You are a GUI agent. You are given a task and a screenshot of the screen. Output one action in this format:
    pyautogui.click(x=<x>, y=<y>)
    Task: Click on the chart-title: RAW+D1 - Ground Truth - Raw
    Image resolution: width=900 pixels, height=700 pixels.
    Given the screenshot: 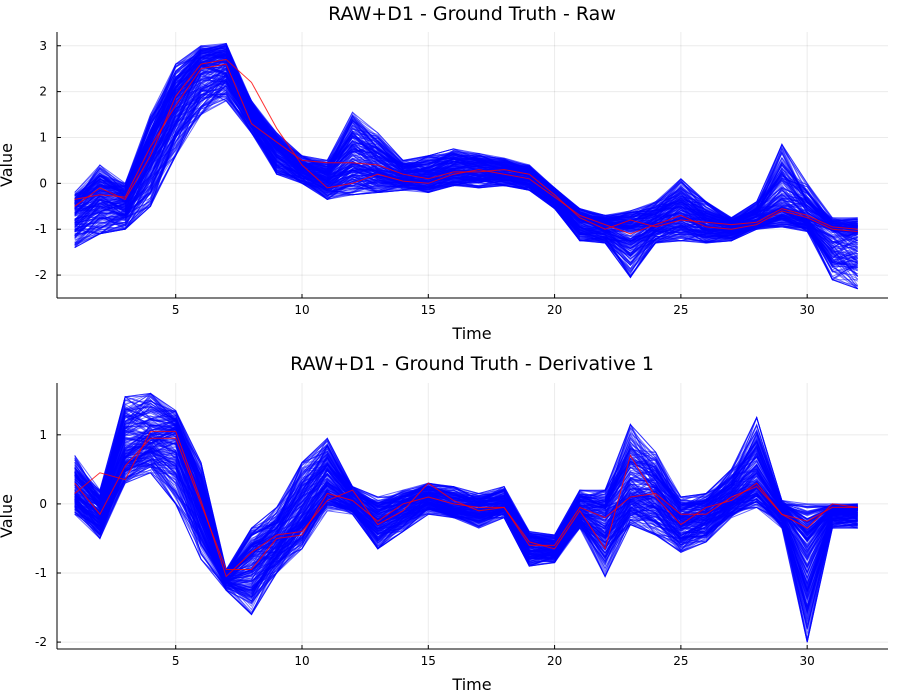 What is the action you would take?
    pyautogui.click(x=472, y=14)
    